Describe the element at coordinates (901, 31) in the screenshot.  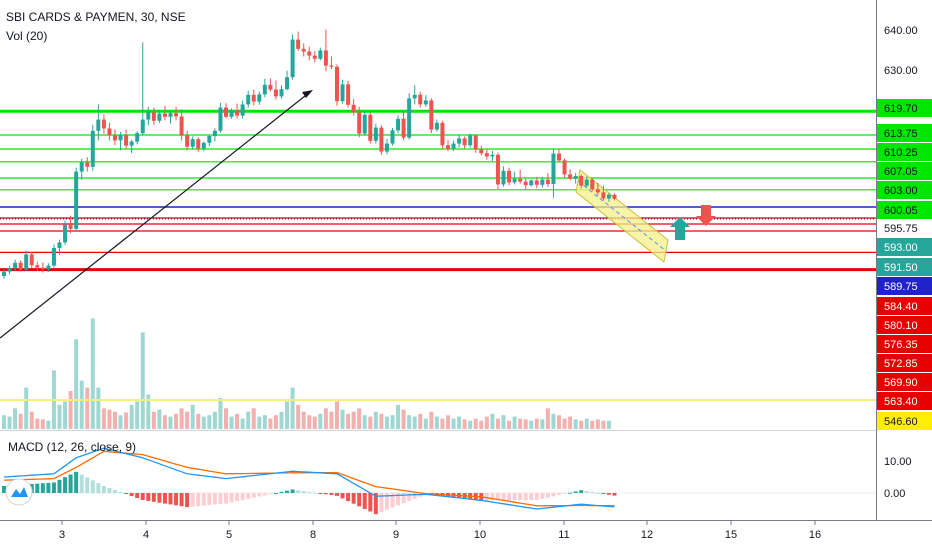
I see `price-tick-label: 640.00` at that location.